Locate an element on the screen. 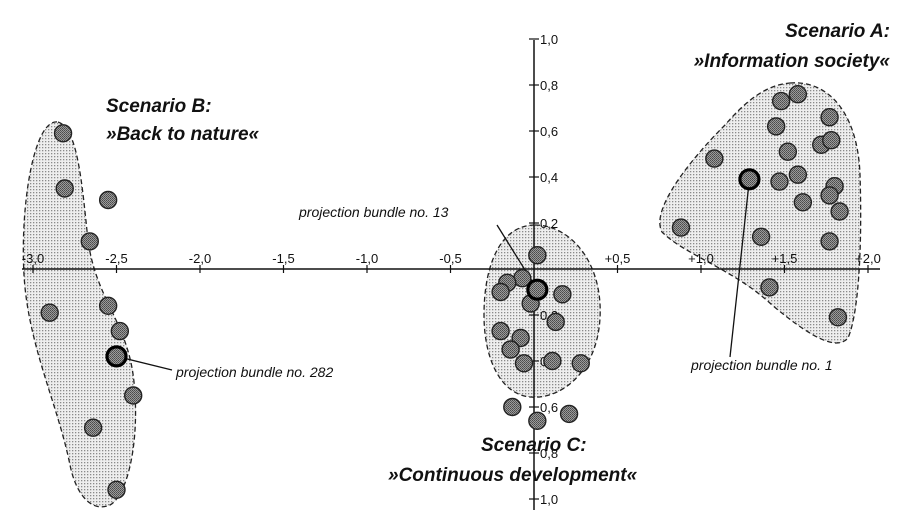  scenario-a-title: Scenario A: is located at coordinates (837, 31).